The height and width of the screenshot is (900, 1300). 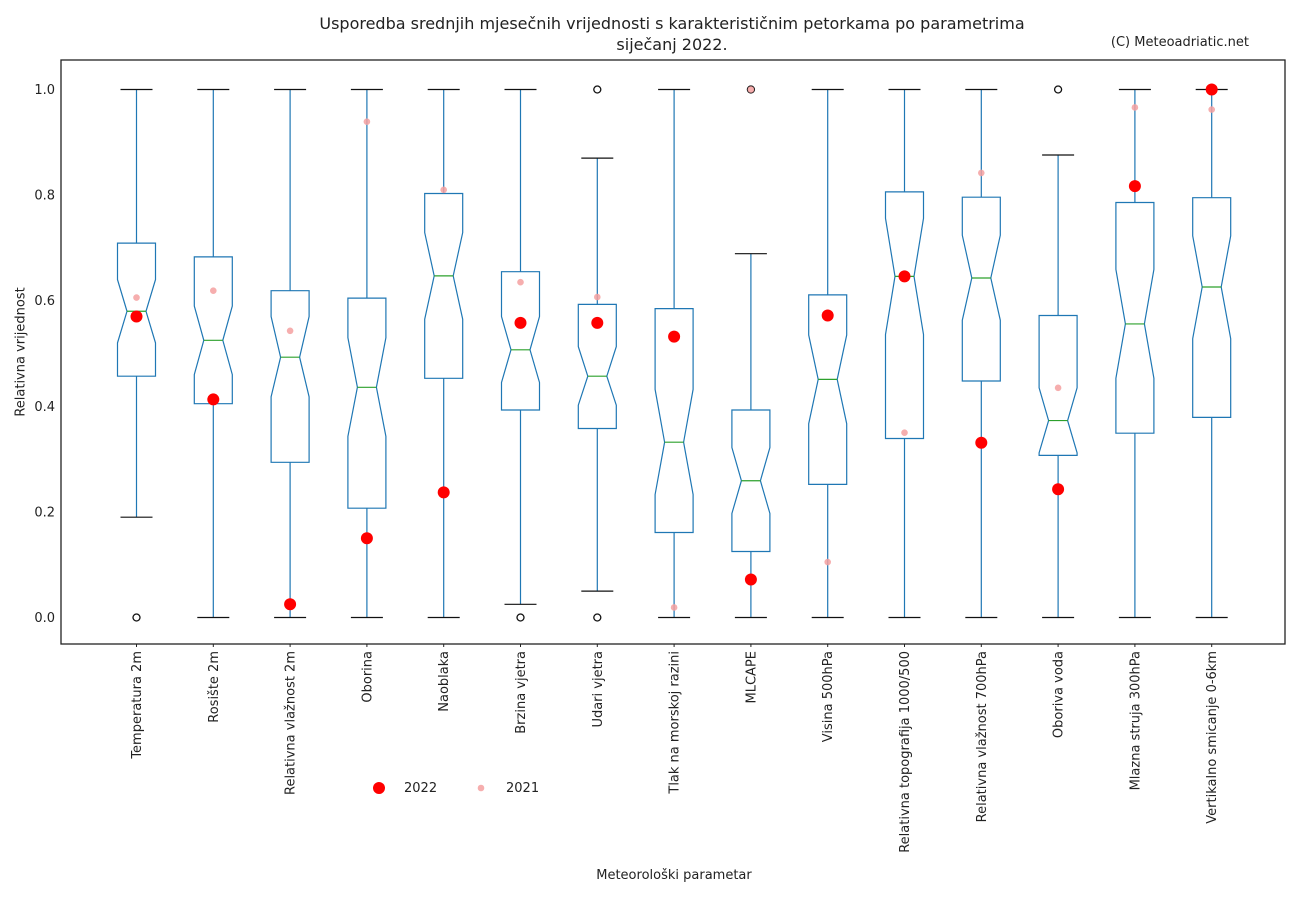 I want to click on x-tick-label: Oboriva voda, so click(x=1059, y=694).